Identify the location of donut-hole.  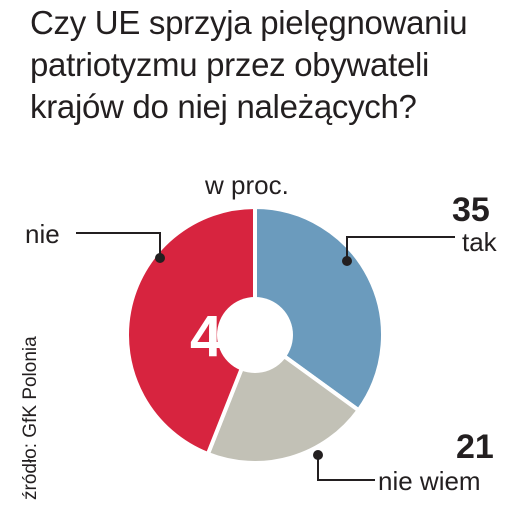
(255, 335).